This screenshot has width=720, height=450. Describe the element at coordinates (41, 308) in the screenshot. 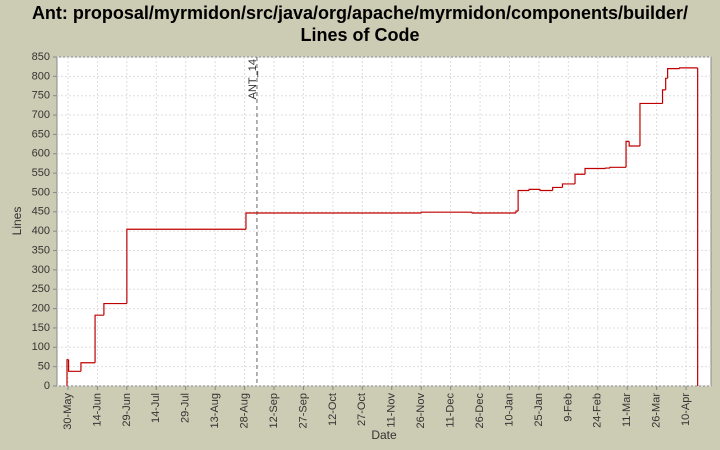

I see `y-tick-label: 200` at that location.